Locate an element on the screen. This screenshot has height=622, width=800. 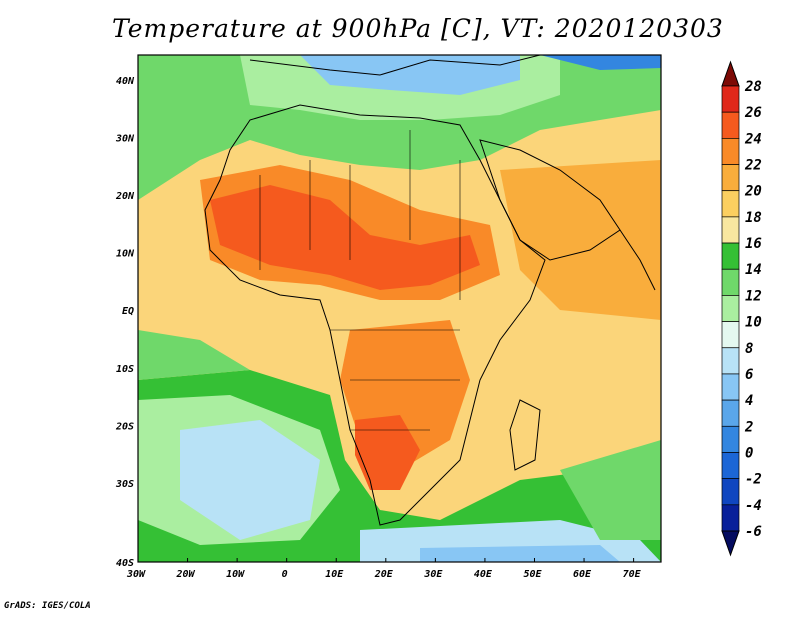
arabia-coastline is located at coordinates (550, 200).